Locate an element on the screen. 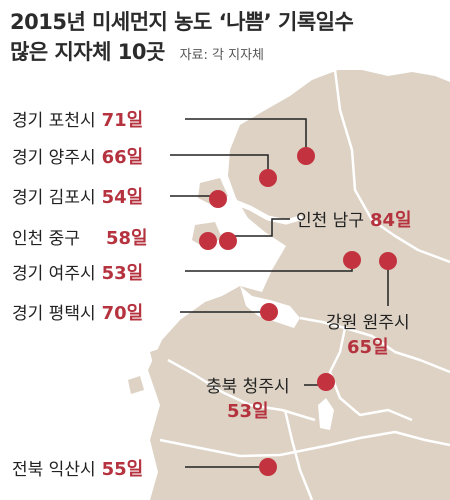 This screenshot has height=500, width=450. marker-cheongju is located at coordinates (326, 382).